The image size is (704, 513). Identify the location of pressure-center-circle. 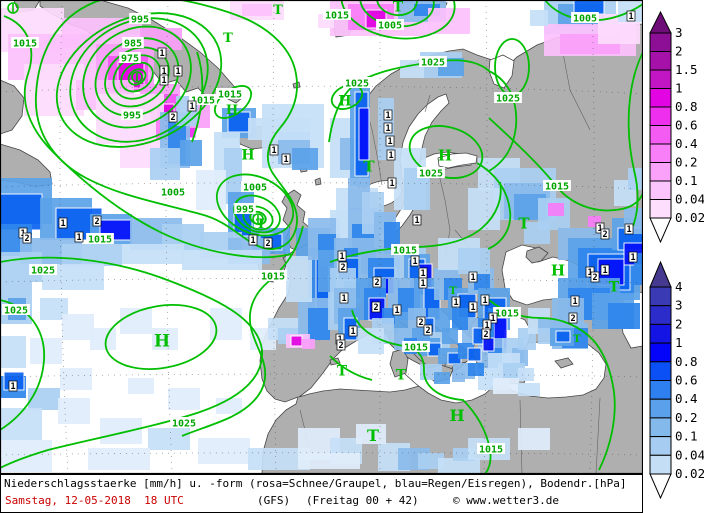
(258, 219).